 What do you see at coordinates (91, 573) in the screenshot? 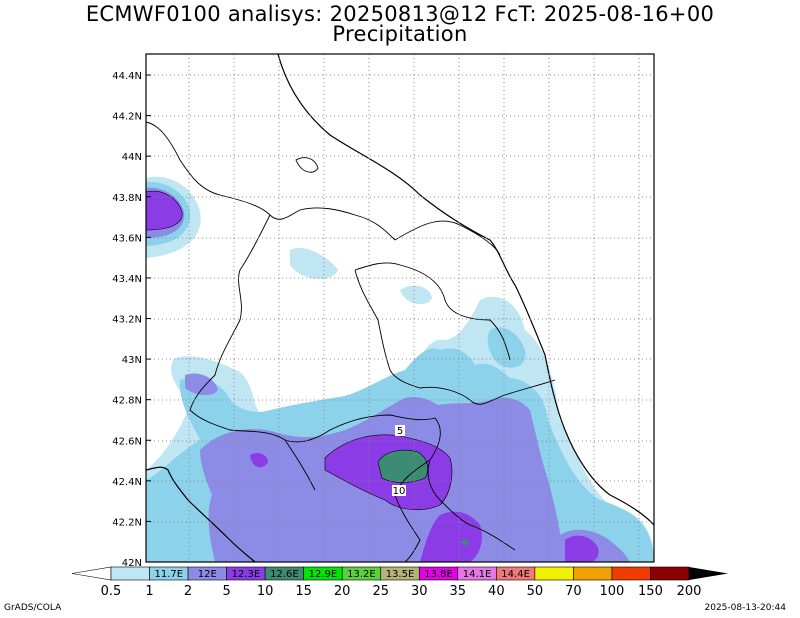
I see `colorbar-low-arrow` at bounding box center [91, 573].